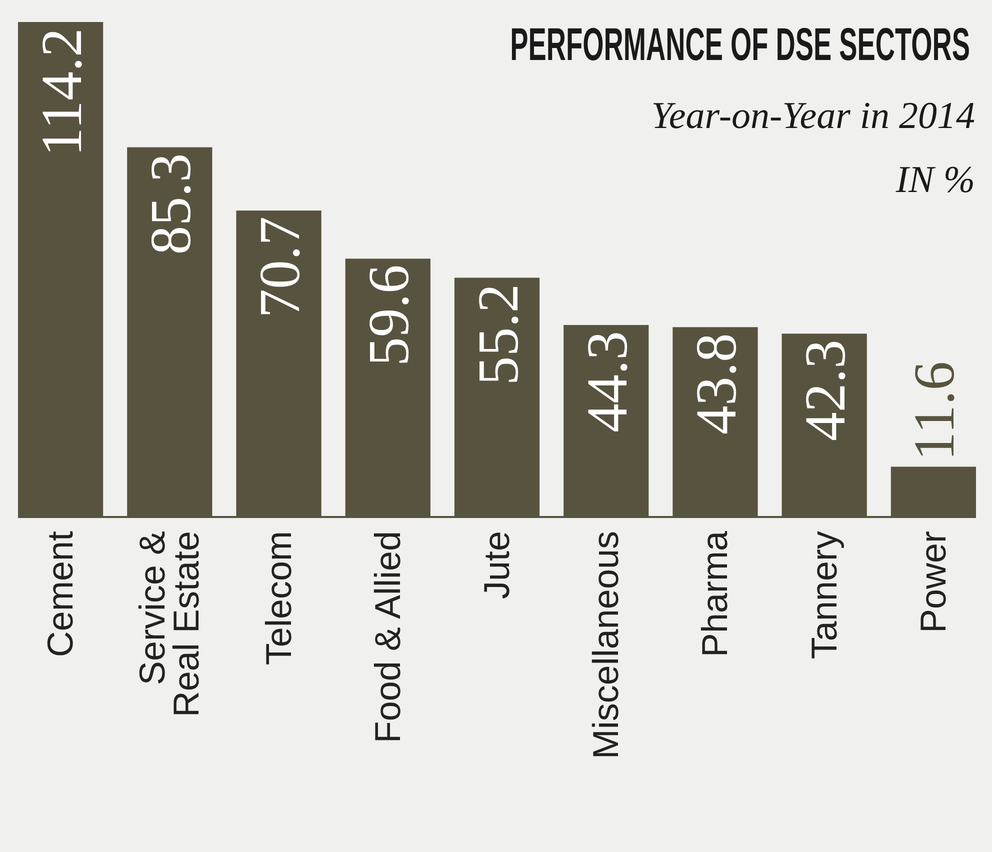 The width and height of the screenshot is (992, 852). Describe the element at coordinates (279, 267) in the screenshot. I see `data-label: 70.7` at that location.